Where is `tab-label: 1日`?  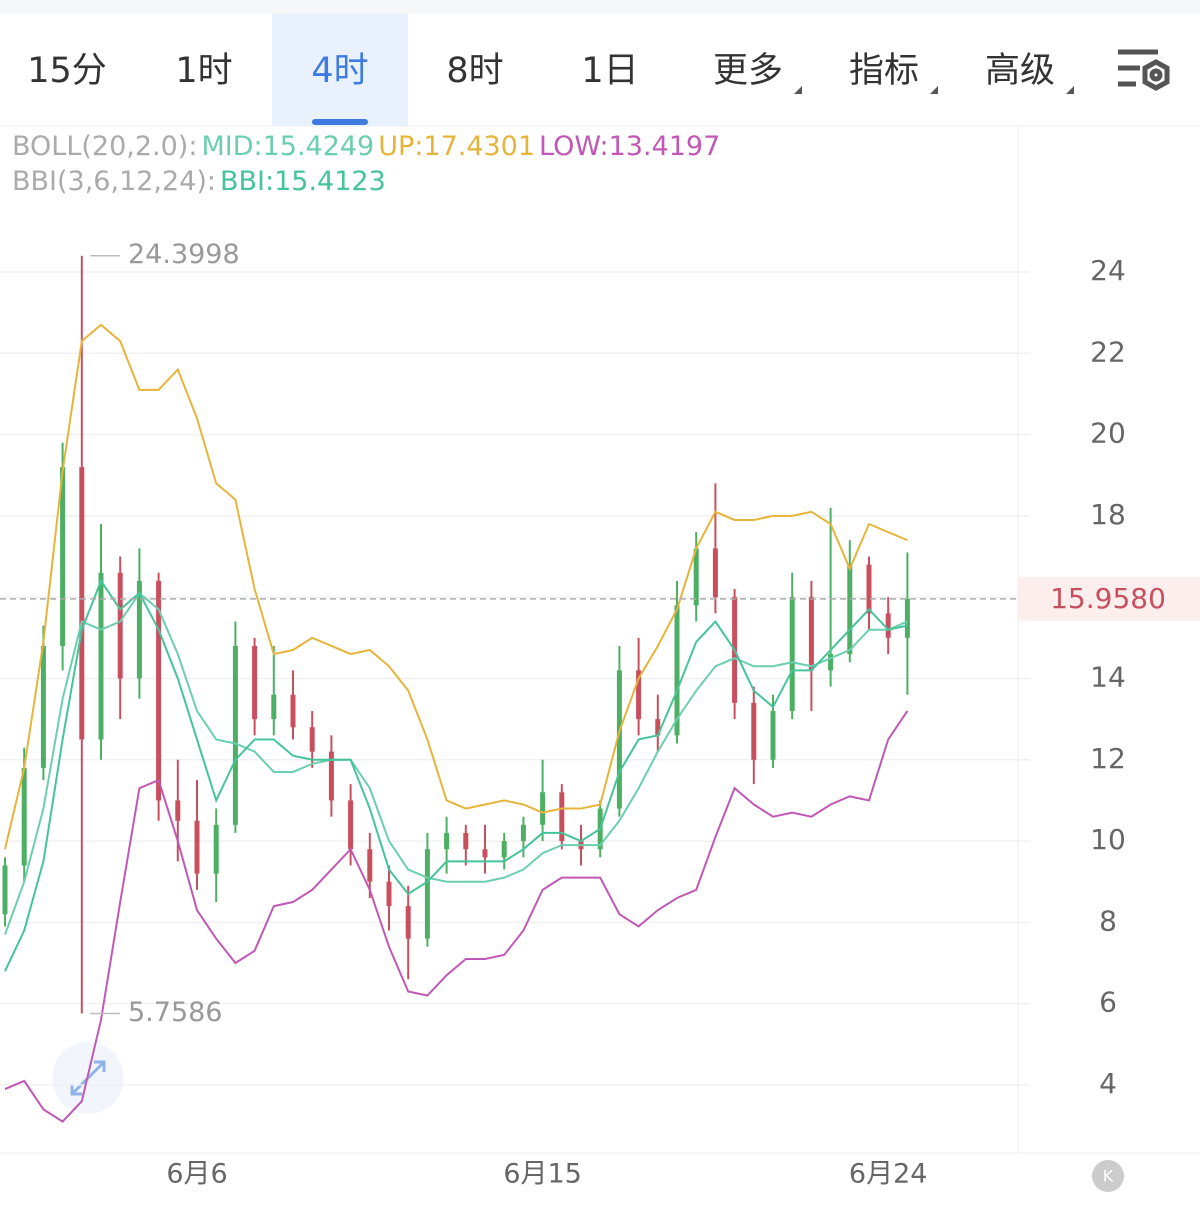 tab-label: 1日 is located at coordinates (609, 71).